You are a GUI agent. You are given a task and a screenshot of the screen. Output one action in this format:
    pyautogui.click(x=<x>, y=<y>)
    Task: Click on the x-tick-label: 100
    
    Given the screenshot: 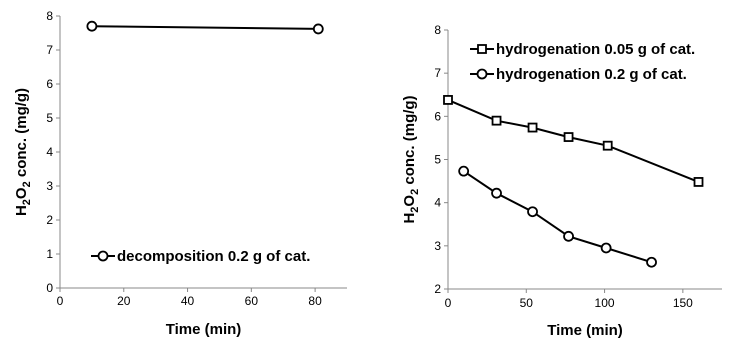 What is the action you would take?
    pyautogui.click(x=605, y=303)
    